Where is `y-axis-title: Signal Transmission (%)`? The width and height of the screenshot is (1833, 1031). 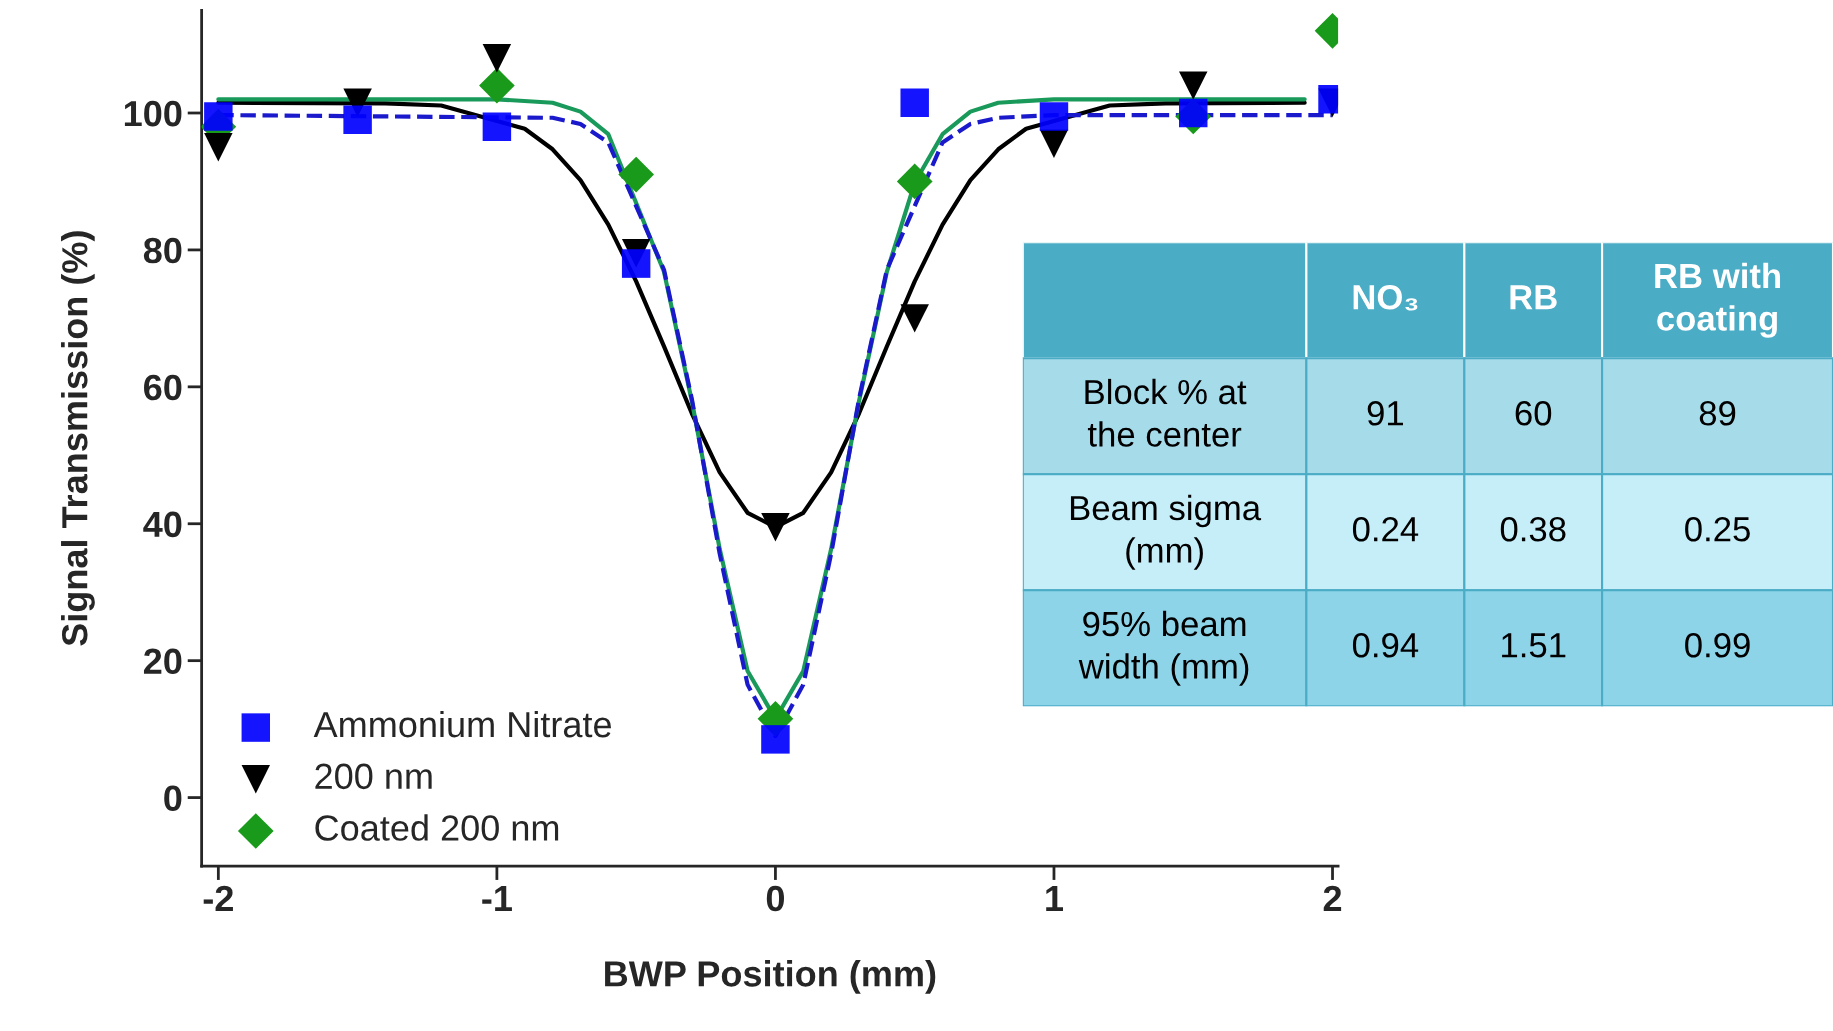
y-axis-title: Signal Transmission (%) is located at coordinates (78, 438).